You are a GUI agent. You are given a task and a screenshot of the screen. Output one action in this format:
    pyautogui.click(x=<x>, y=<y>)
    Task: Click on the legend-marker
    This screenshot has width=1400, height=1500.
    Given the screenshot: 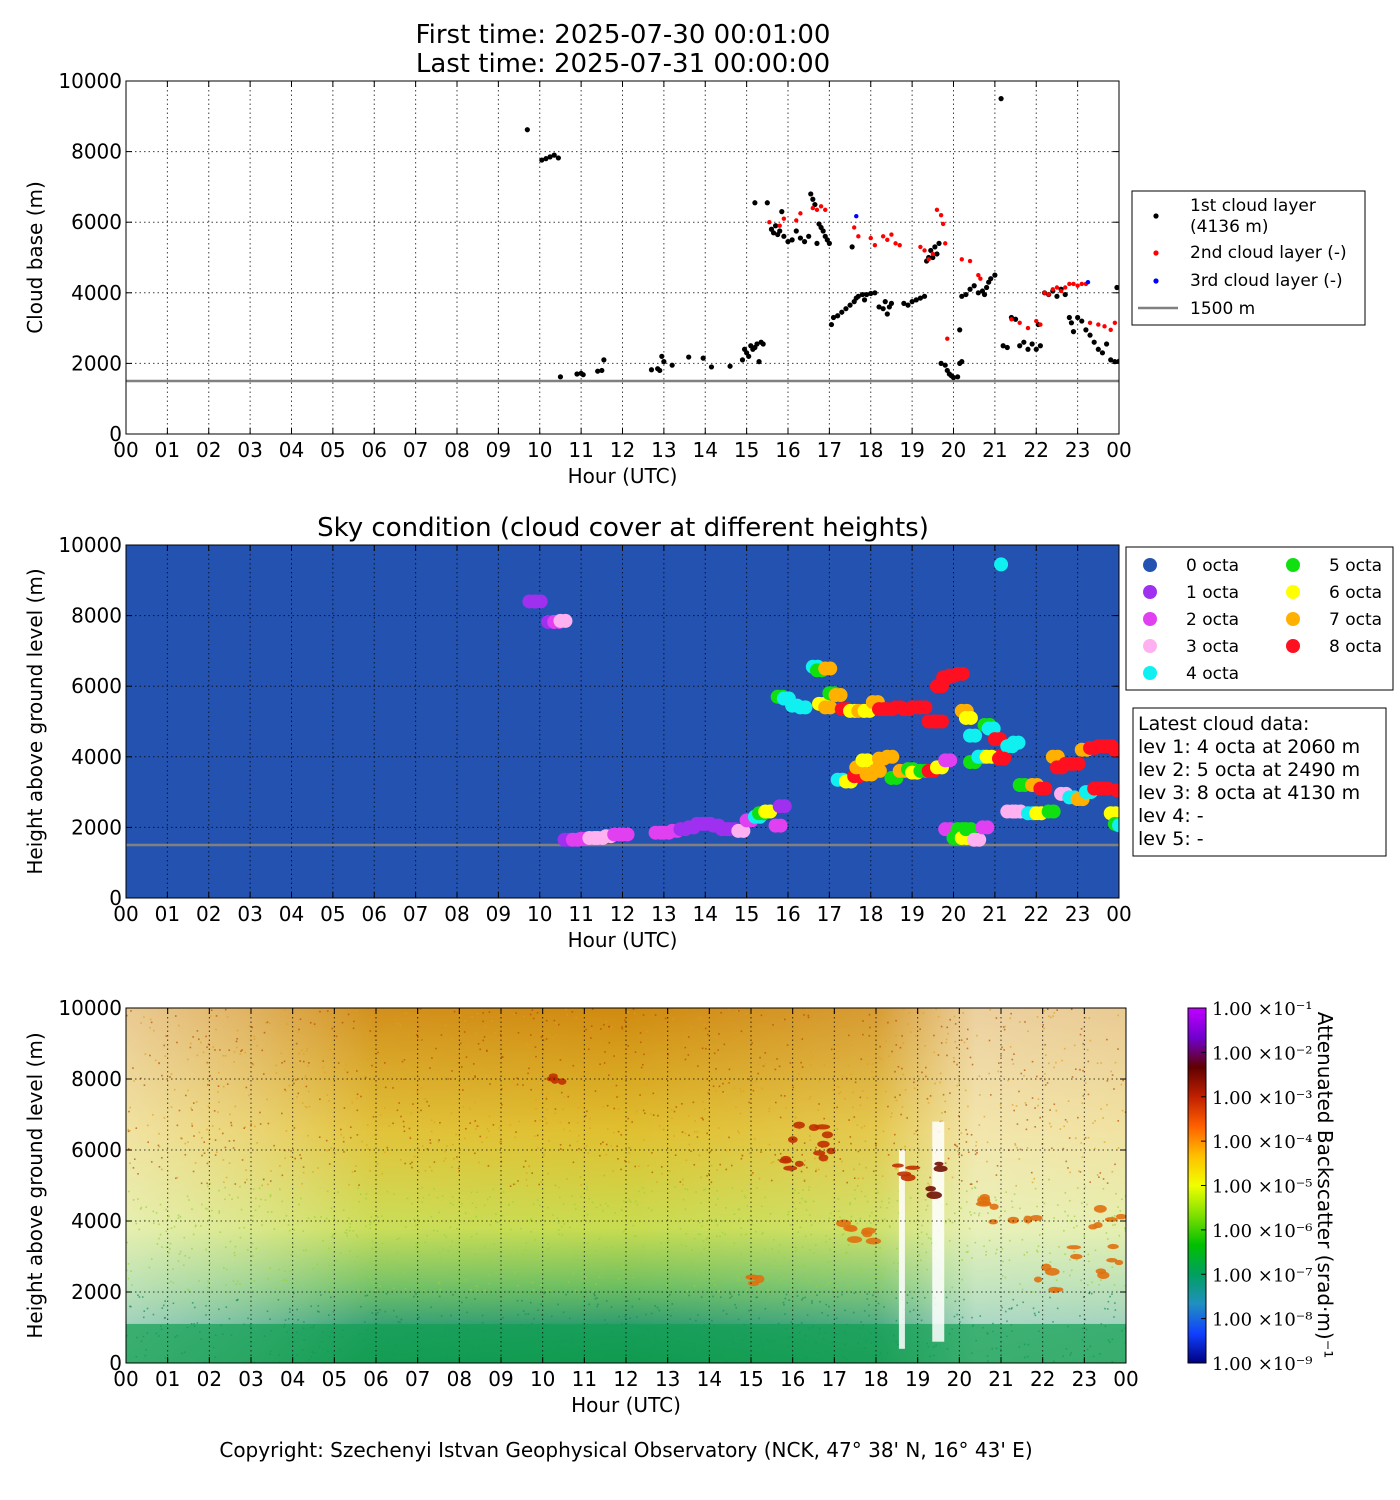 What is the action you would take?
    pyautogui.click(x=1156, y=281)
    